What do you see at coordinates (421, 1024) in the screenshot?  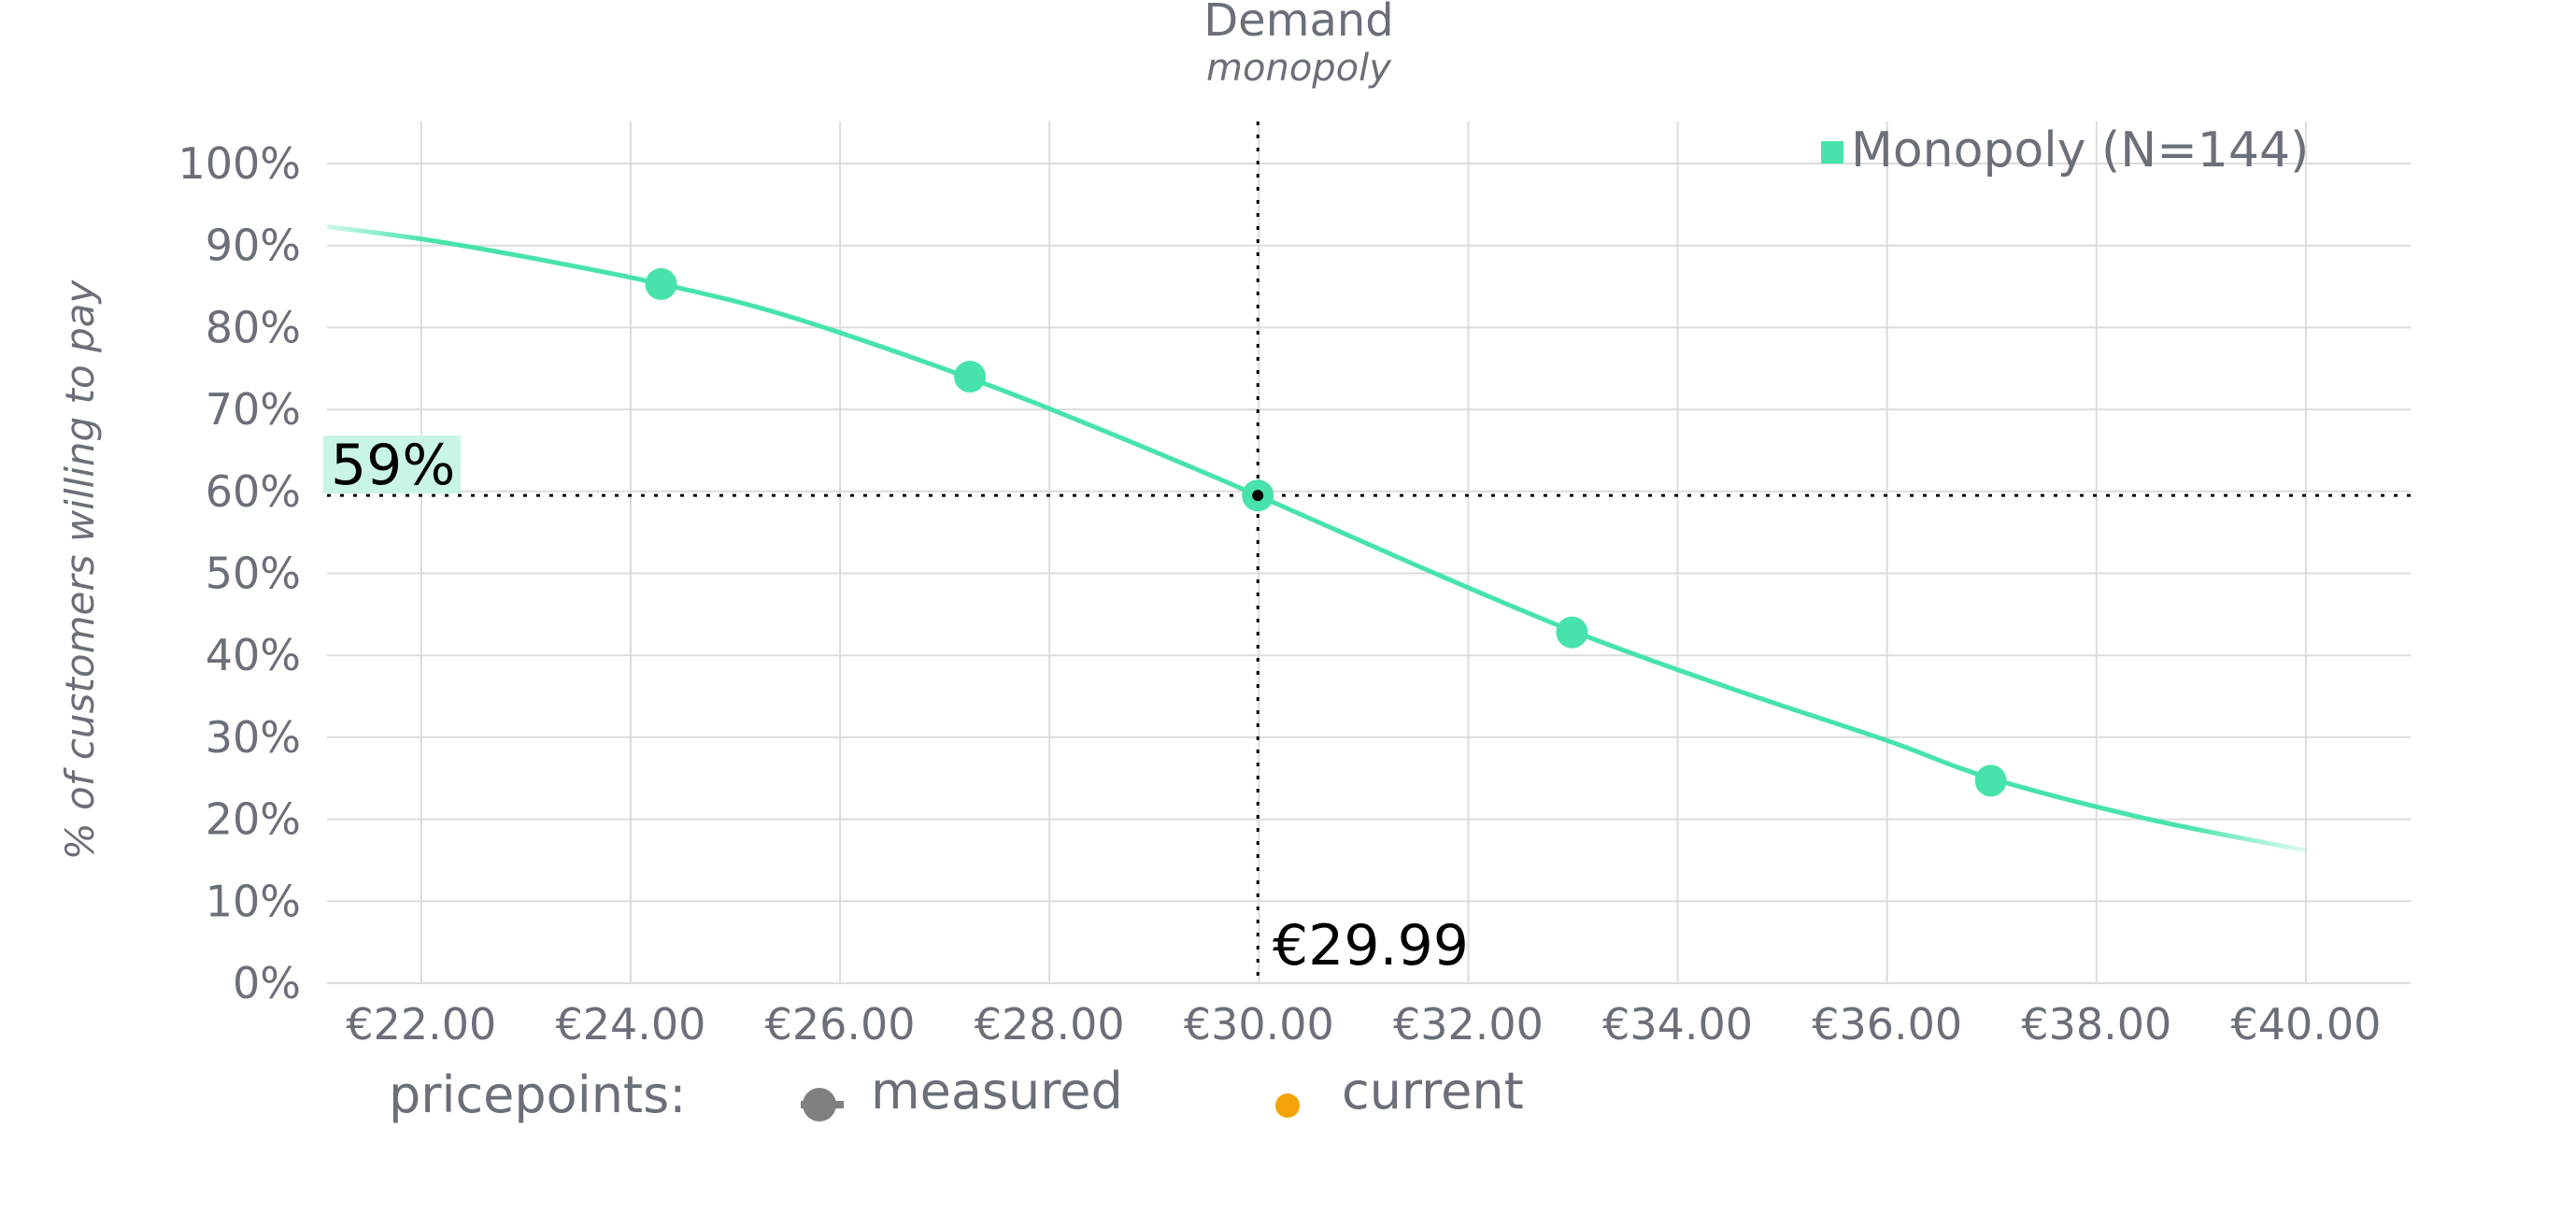 I see `x-tick-label: €22.00` at bounding box center [421, 1024].